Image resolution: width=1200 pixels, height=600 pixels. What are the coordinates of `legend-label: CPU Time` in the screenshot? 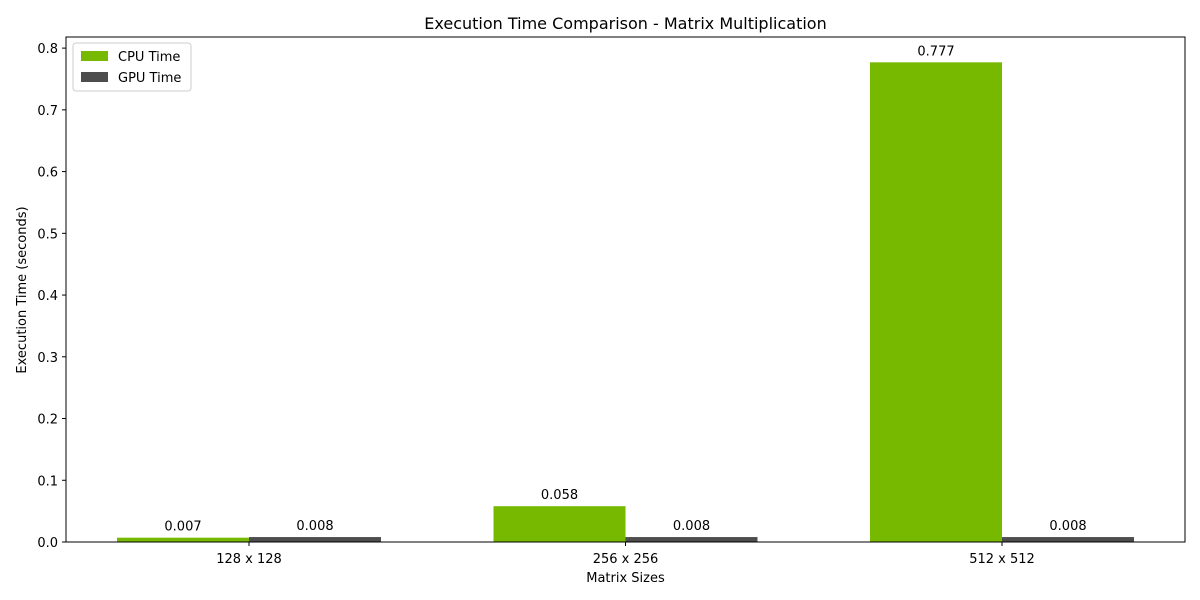 It's located at (149, 57).